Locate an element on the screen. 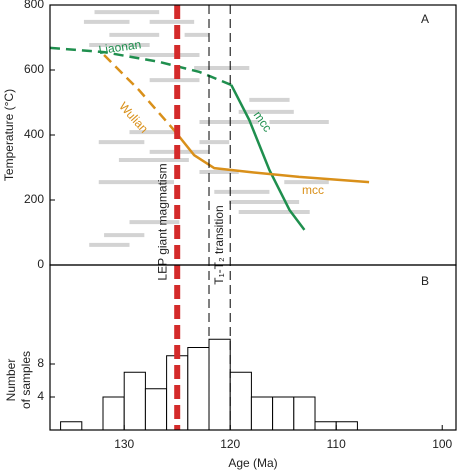  y-axis-label: Temperature (°C) is located at coordinates (9, 135).